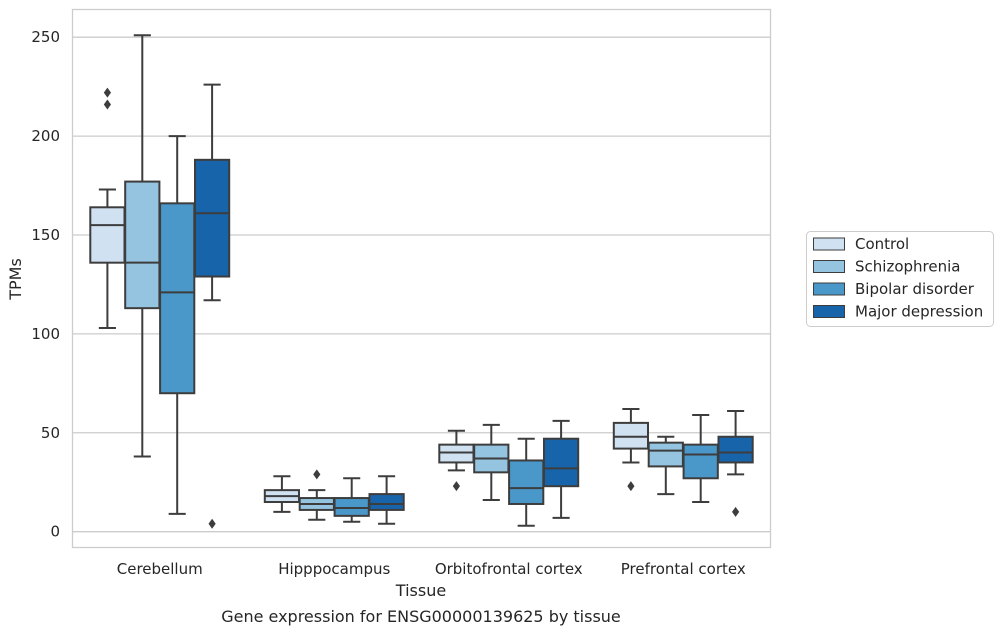 The image size is (1002, 634). What do you see at coordinates (45, 37) in the screenshot?
I see `y-tick-label: 250` at bounding box center [45, 37].